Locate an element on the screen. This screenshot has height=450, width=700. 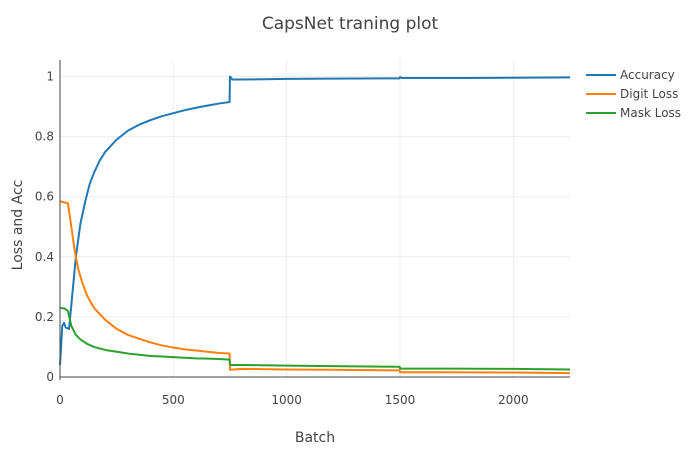
legend-item-digit-loss: Digit Loss is located at coordinates (632, 94).